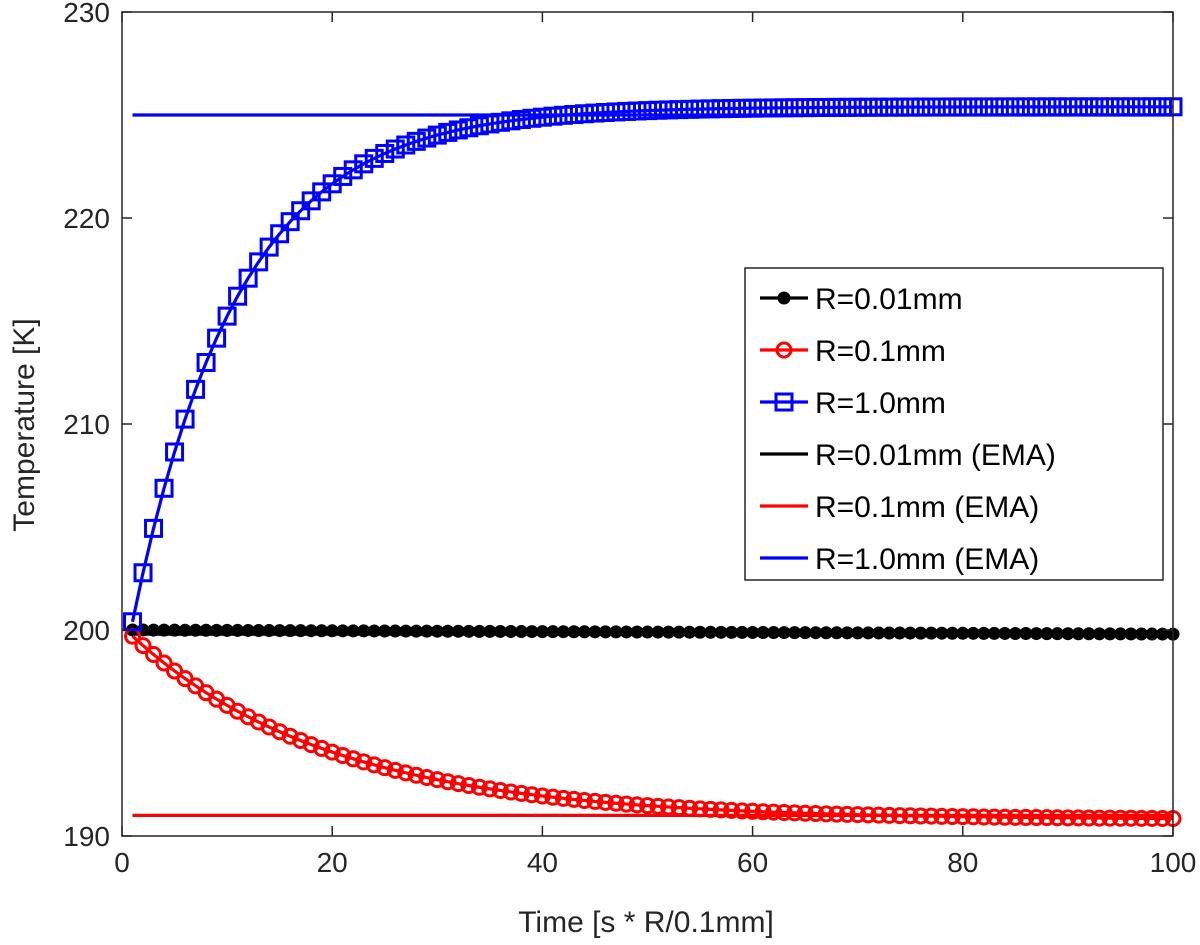 Image resolution: width=1200 pixels, height=945 pixels. I want to click on x-tick-label-100: 100, so click(1173, 862).